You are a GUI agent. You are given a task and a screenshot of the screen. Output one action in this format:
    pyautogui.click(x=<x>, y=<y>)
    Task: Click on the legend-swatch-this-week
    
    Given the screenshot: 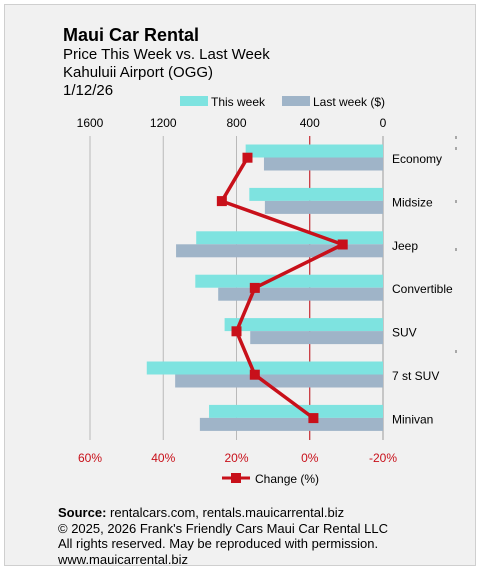 What is the action you would take?
    pyautogui.click(x=194, y=101)
    